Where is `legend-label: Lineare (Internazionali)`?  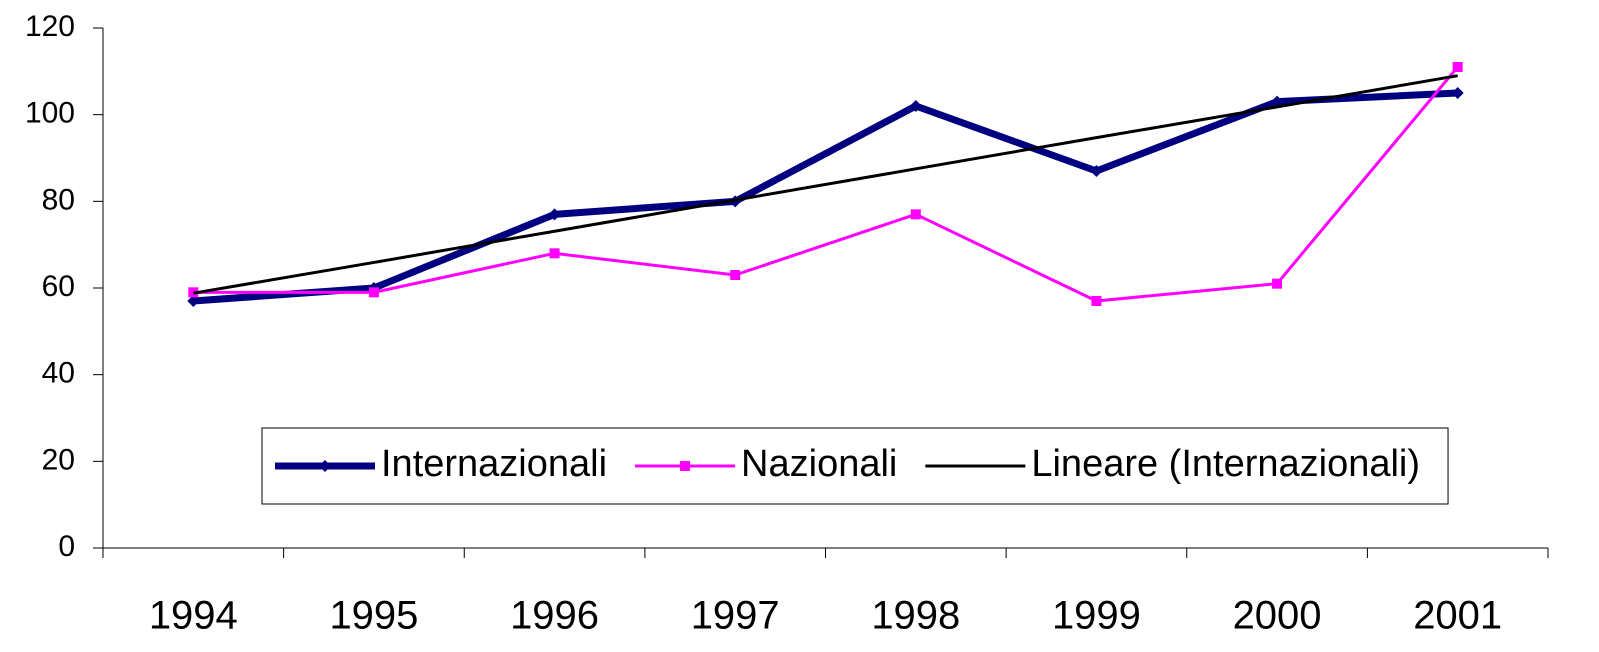 legend-label: Lineare (Internazionali) is located at coordinates (1225, 464).